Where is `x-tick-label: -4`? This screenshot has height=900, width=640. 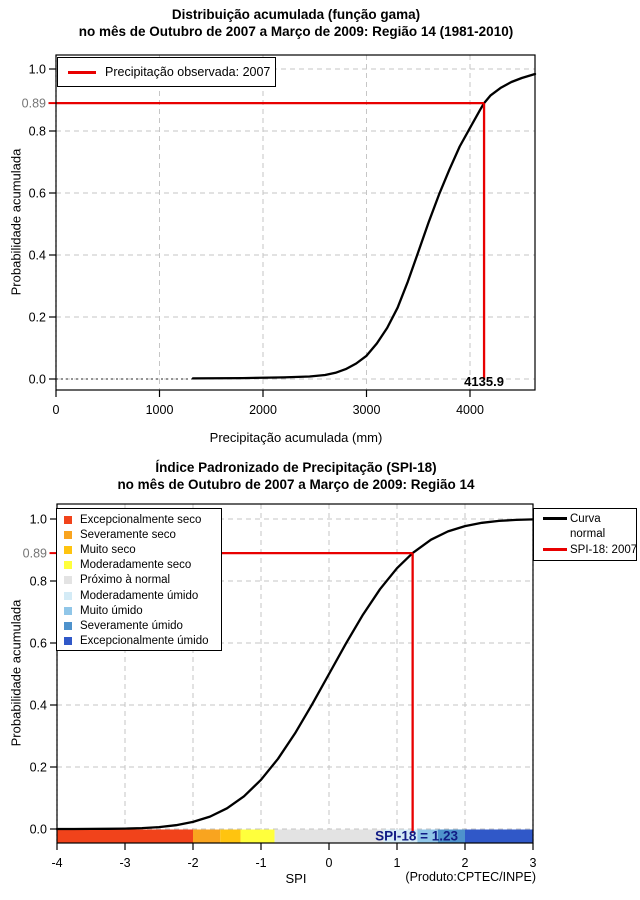
x-tick-label: -4 is located at coordinates (56, 863).